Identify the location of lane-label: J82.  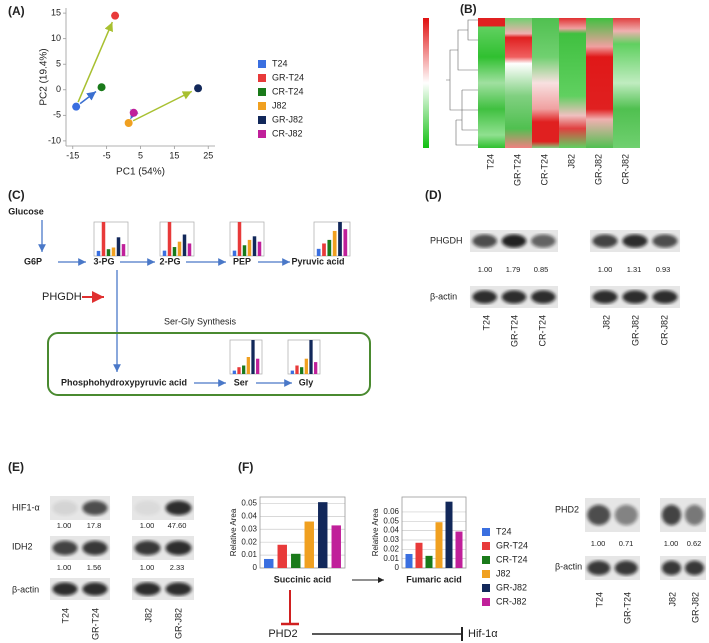
(672, 599).